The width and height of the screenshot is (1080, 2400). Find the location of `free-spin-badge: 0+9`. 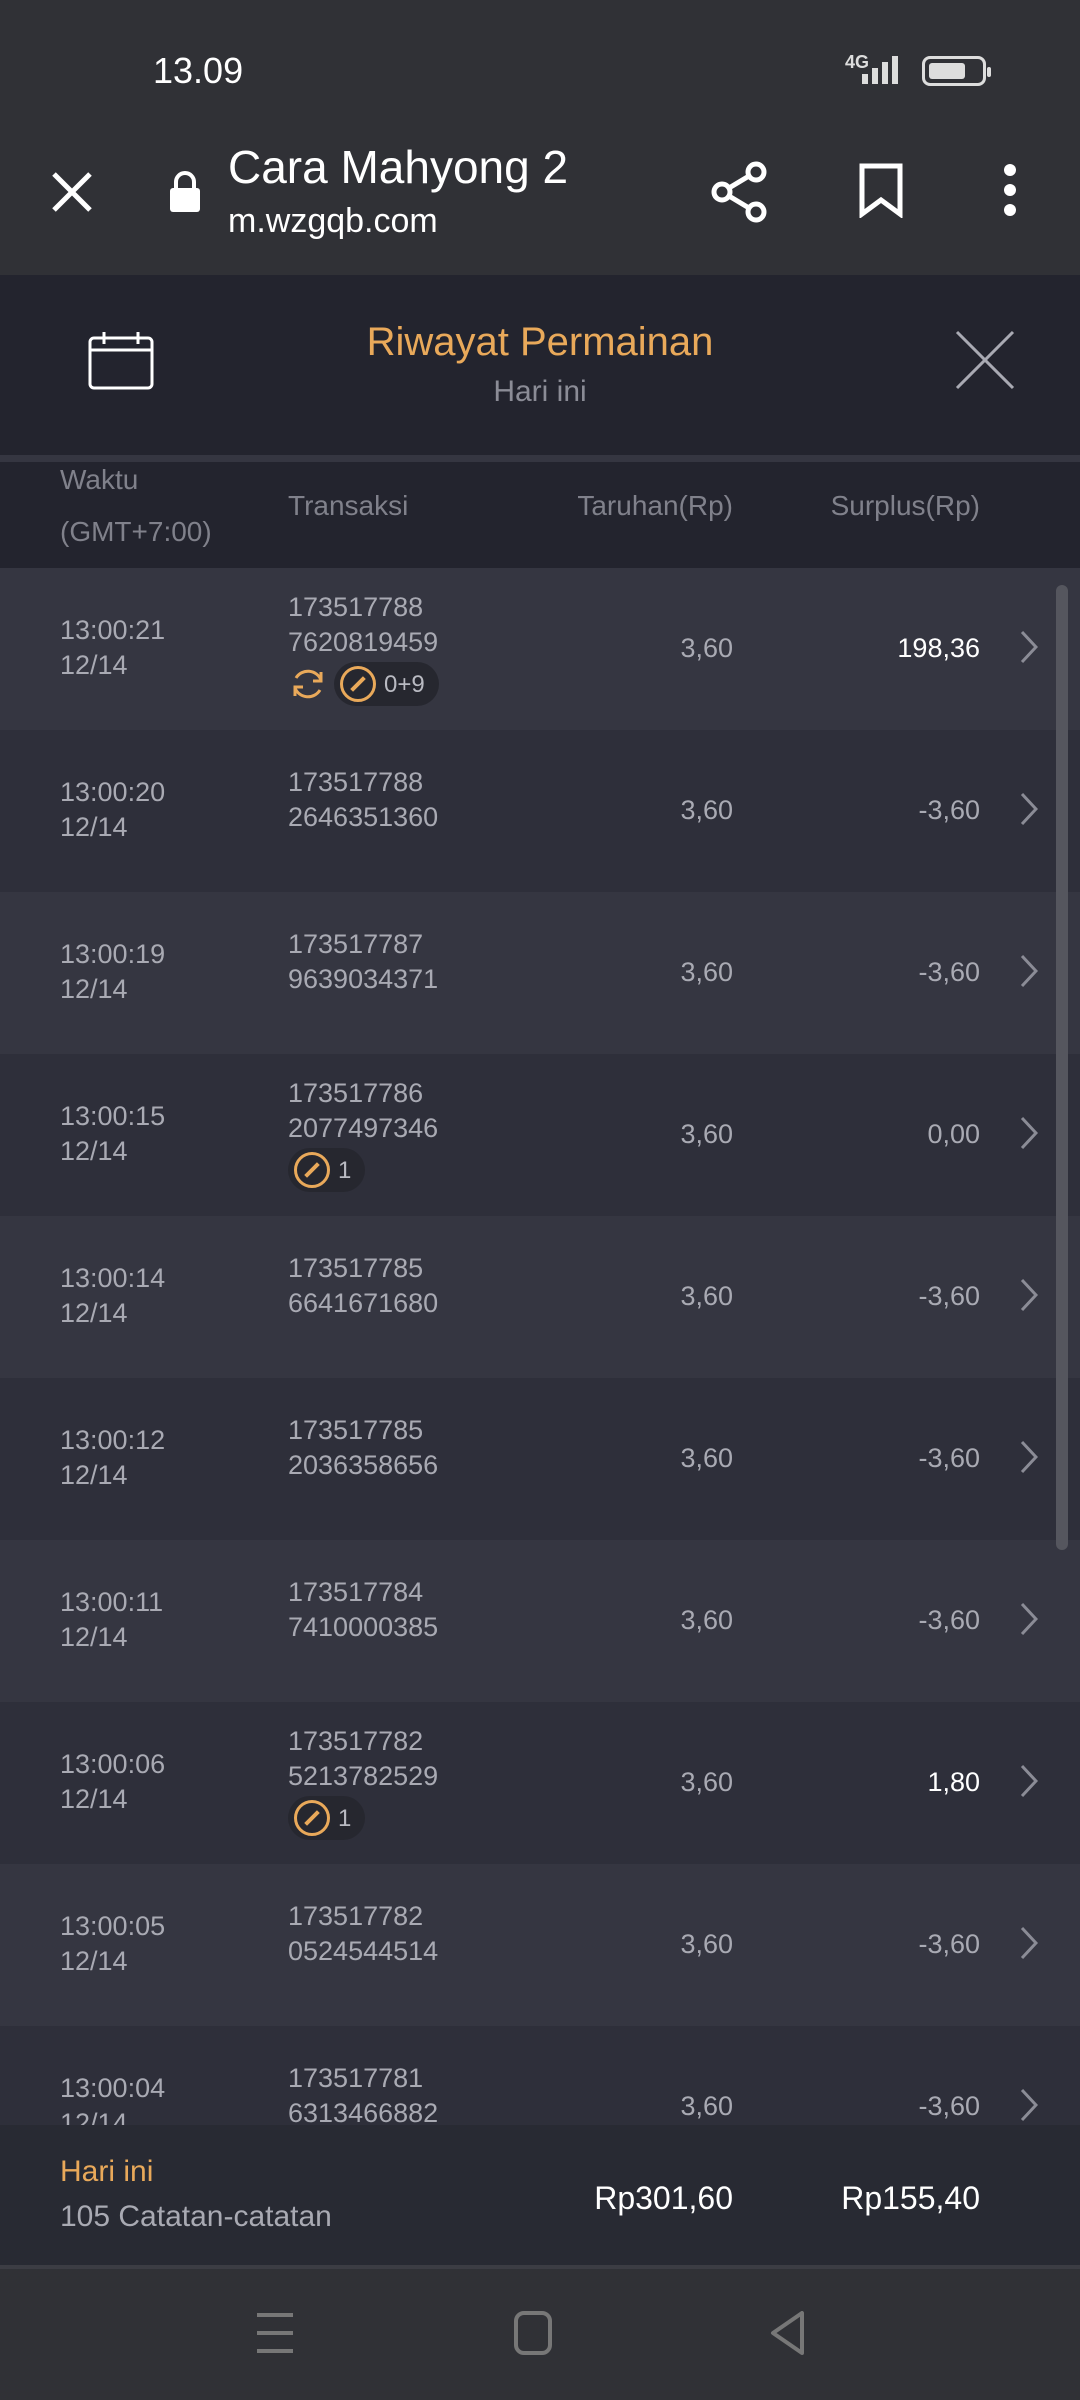

free-spin-badge: 0+9 is located at coordinates (386, 684).